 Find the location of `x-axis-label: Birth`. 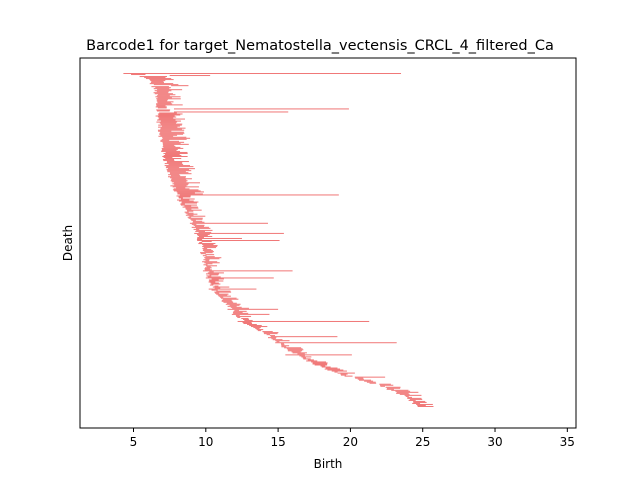

x-axis-label: Birth is located at coordinates (328, 464).